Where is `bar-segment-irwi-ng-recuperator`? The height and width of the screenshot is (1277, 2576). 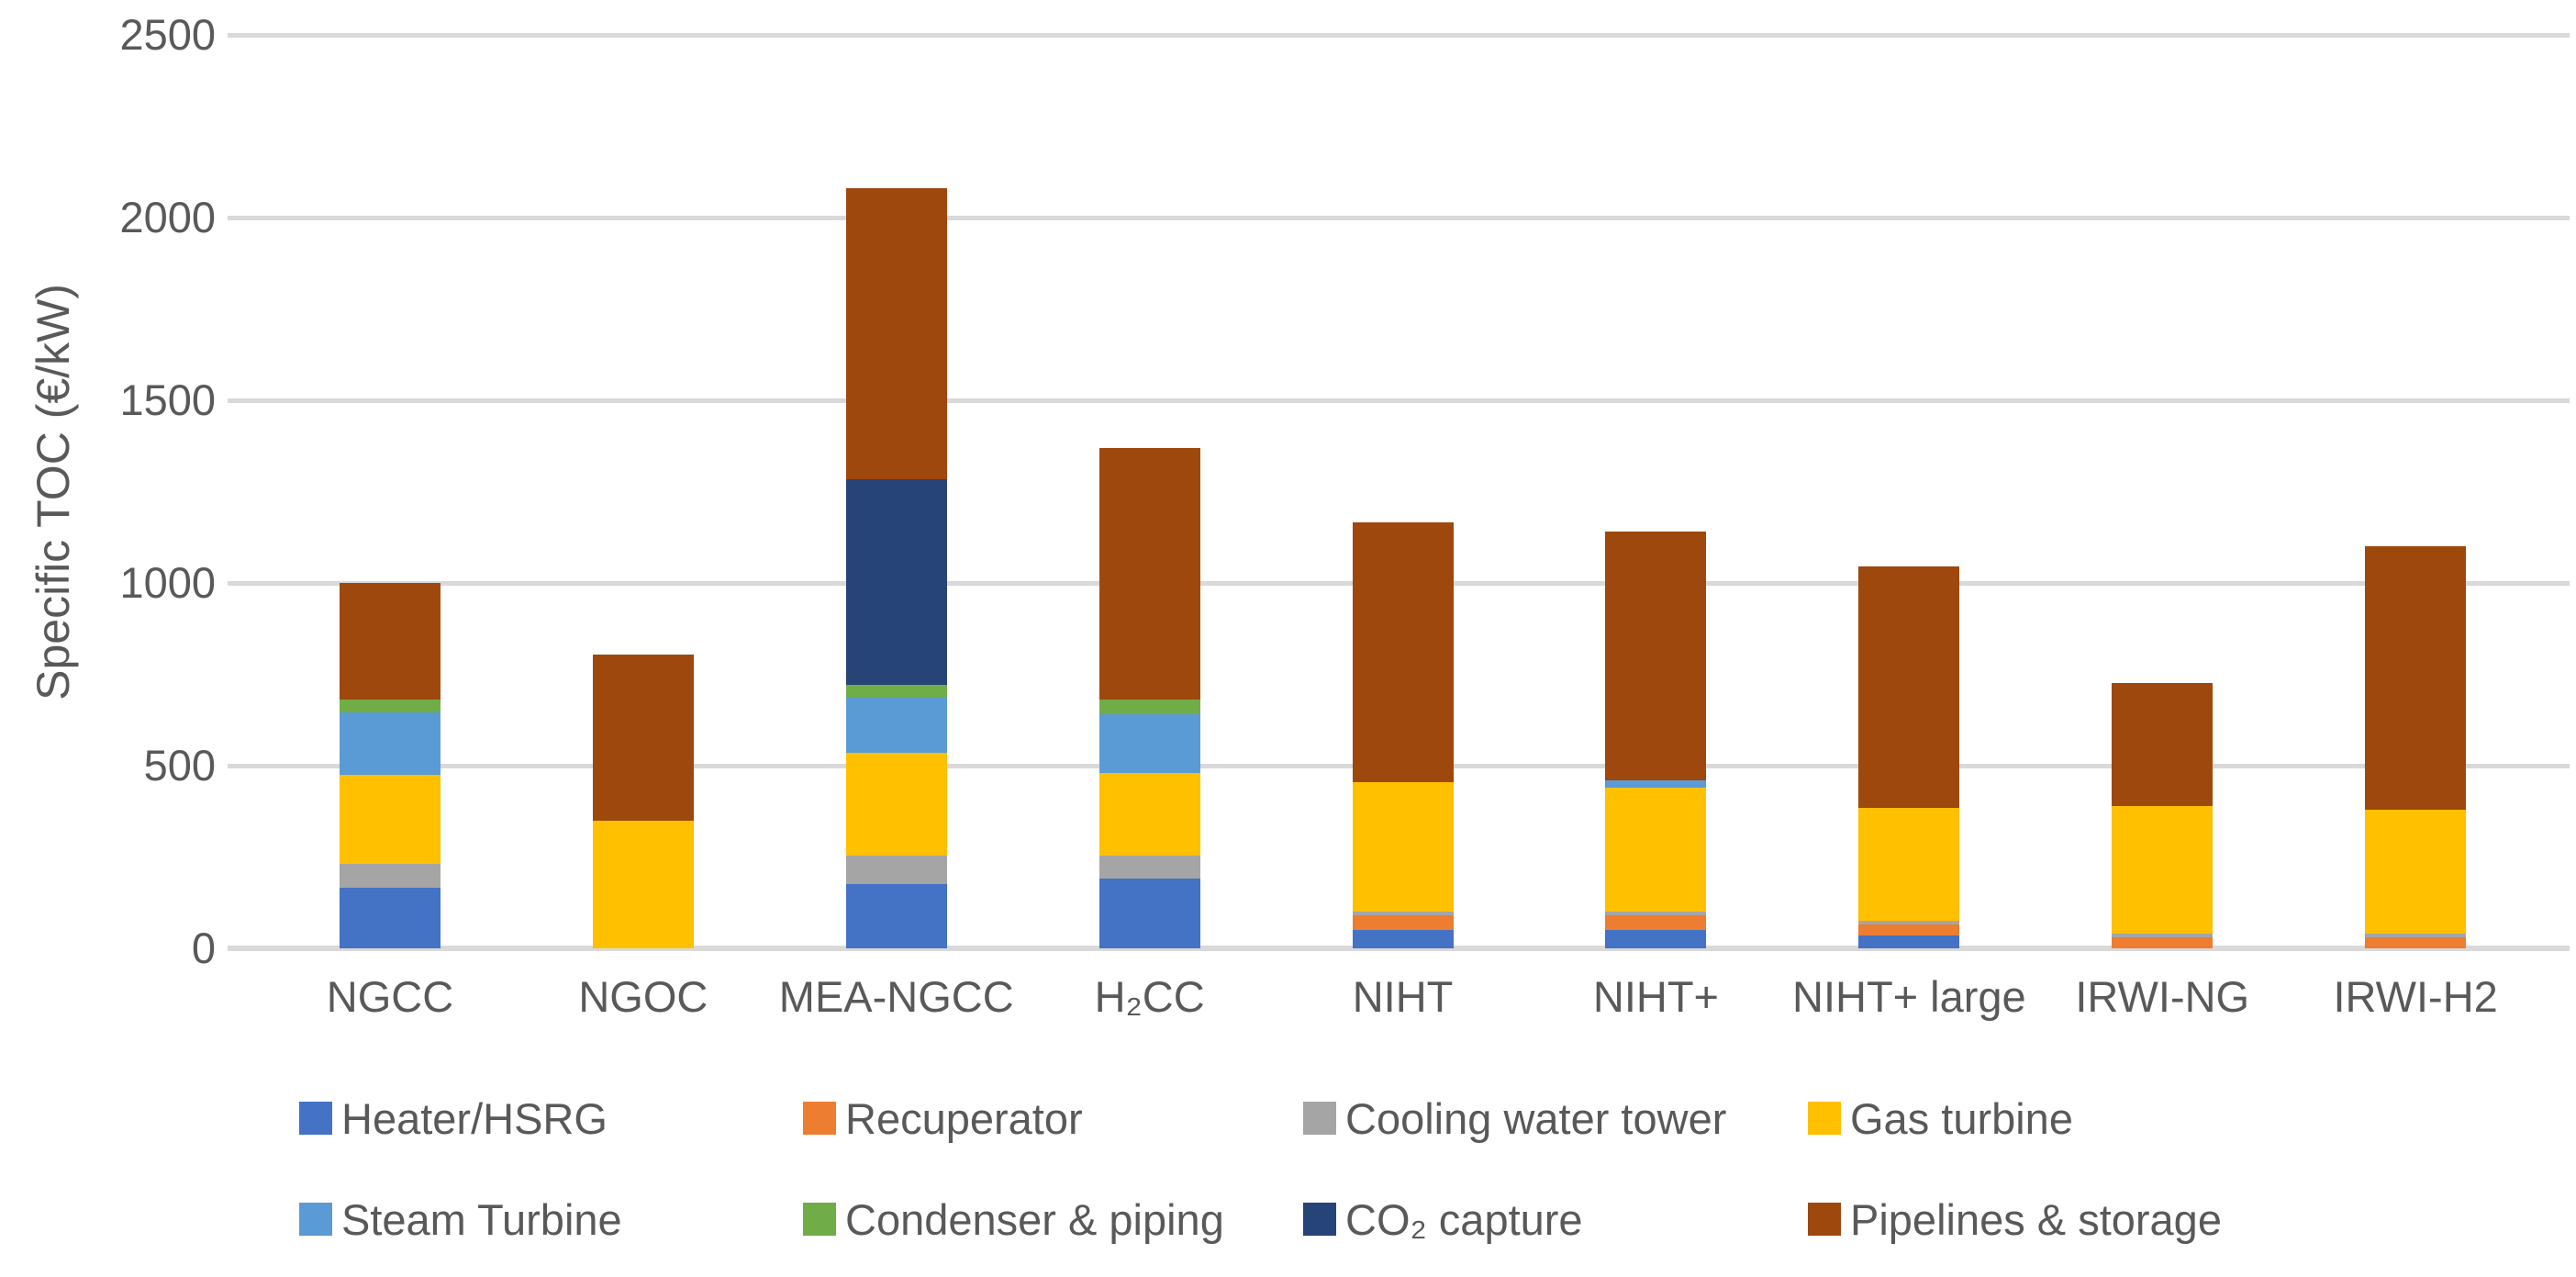 bar-segment-irwi-ng-recuperator is located at coordinates (2163, 943).